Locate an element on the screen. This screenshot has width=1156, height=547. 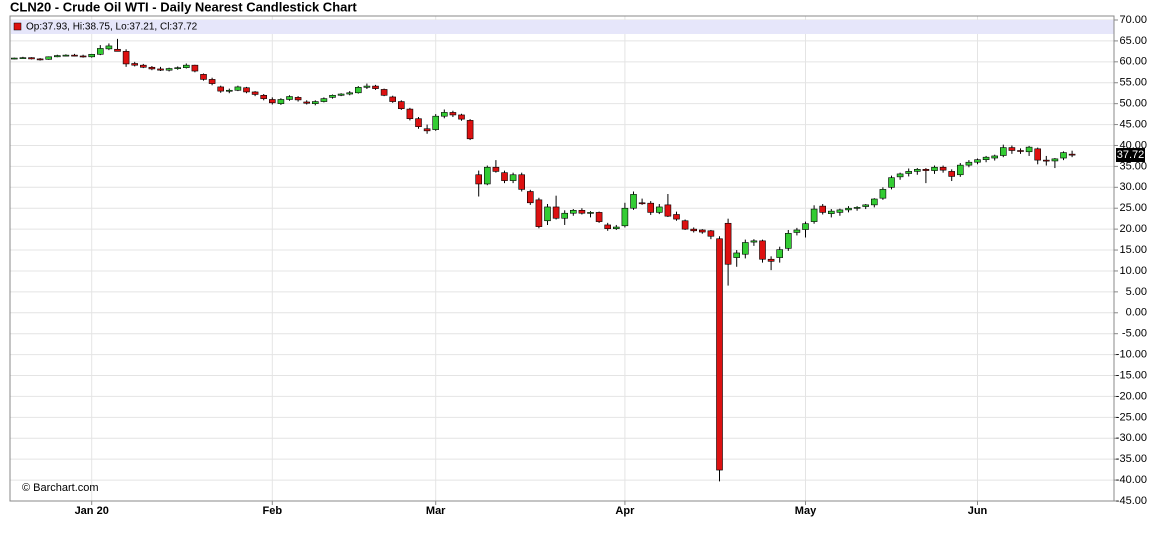
y-tick-label: 20.00 is located at coordinates (1133, 229).